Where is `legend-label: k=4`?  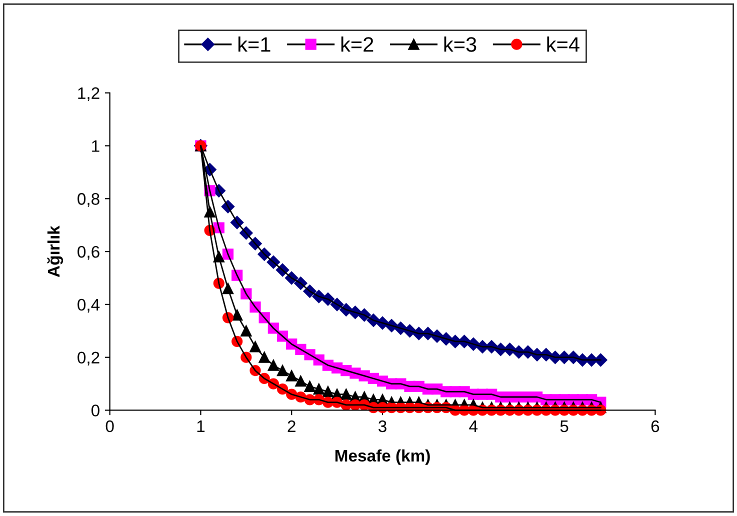 legend-label: k=4 is located at coordinates (563, 44).